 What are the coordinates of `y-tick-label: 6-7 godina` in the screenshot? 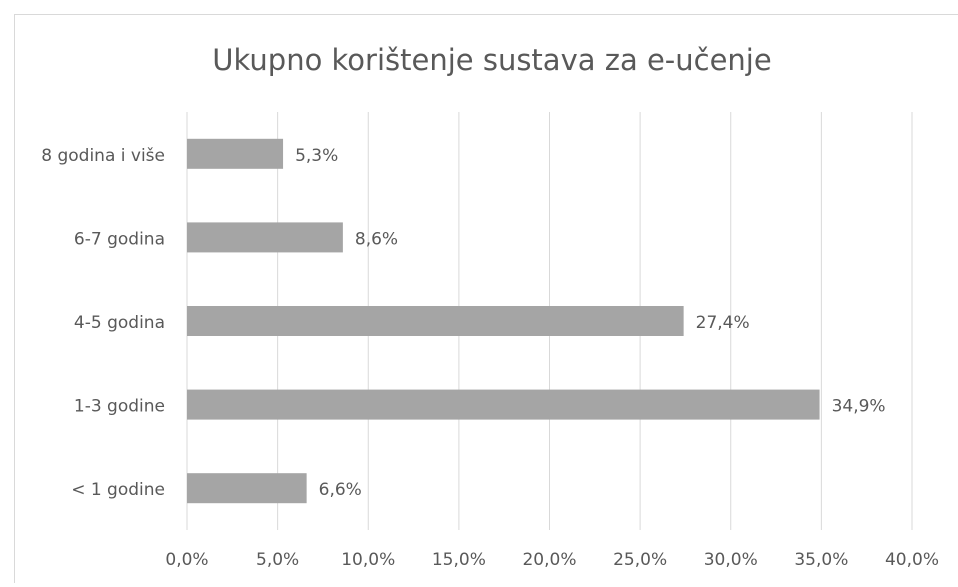 It's located at (119, 239).